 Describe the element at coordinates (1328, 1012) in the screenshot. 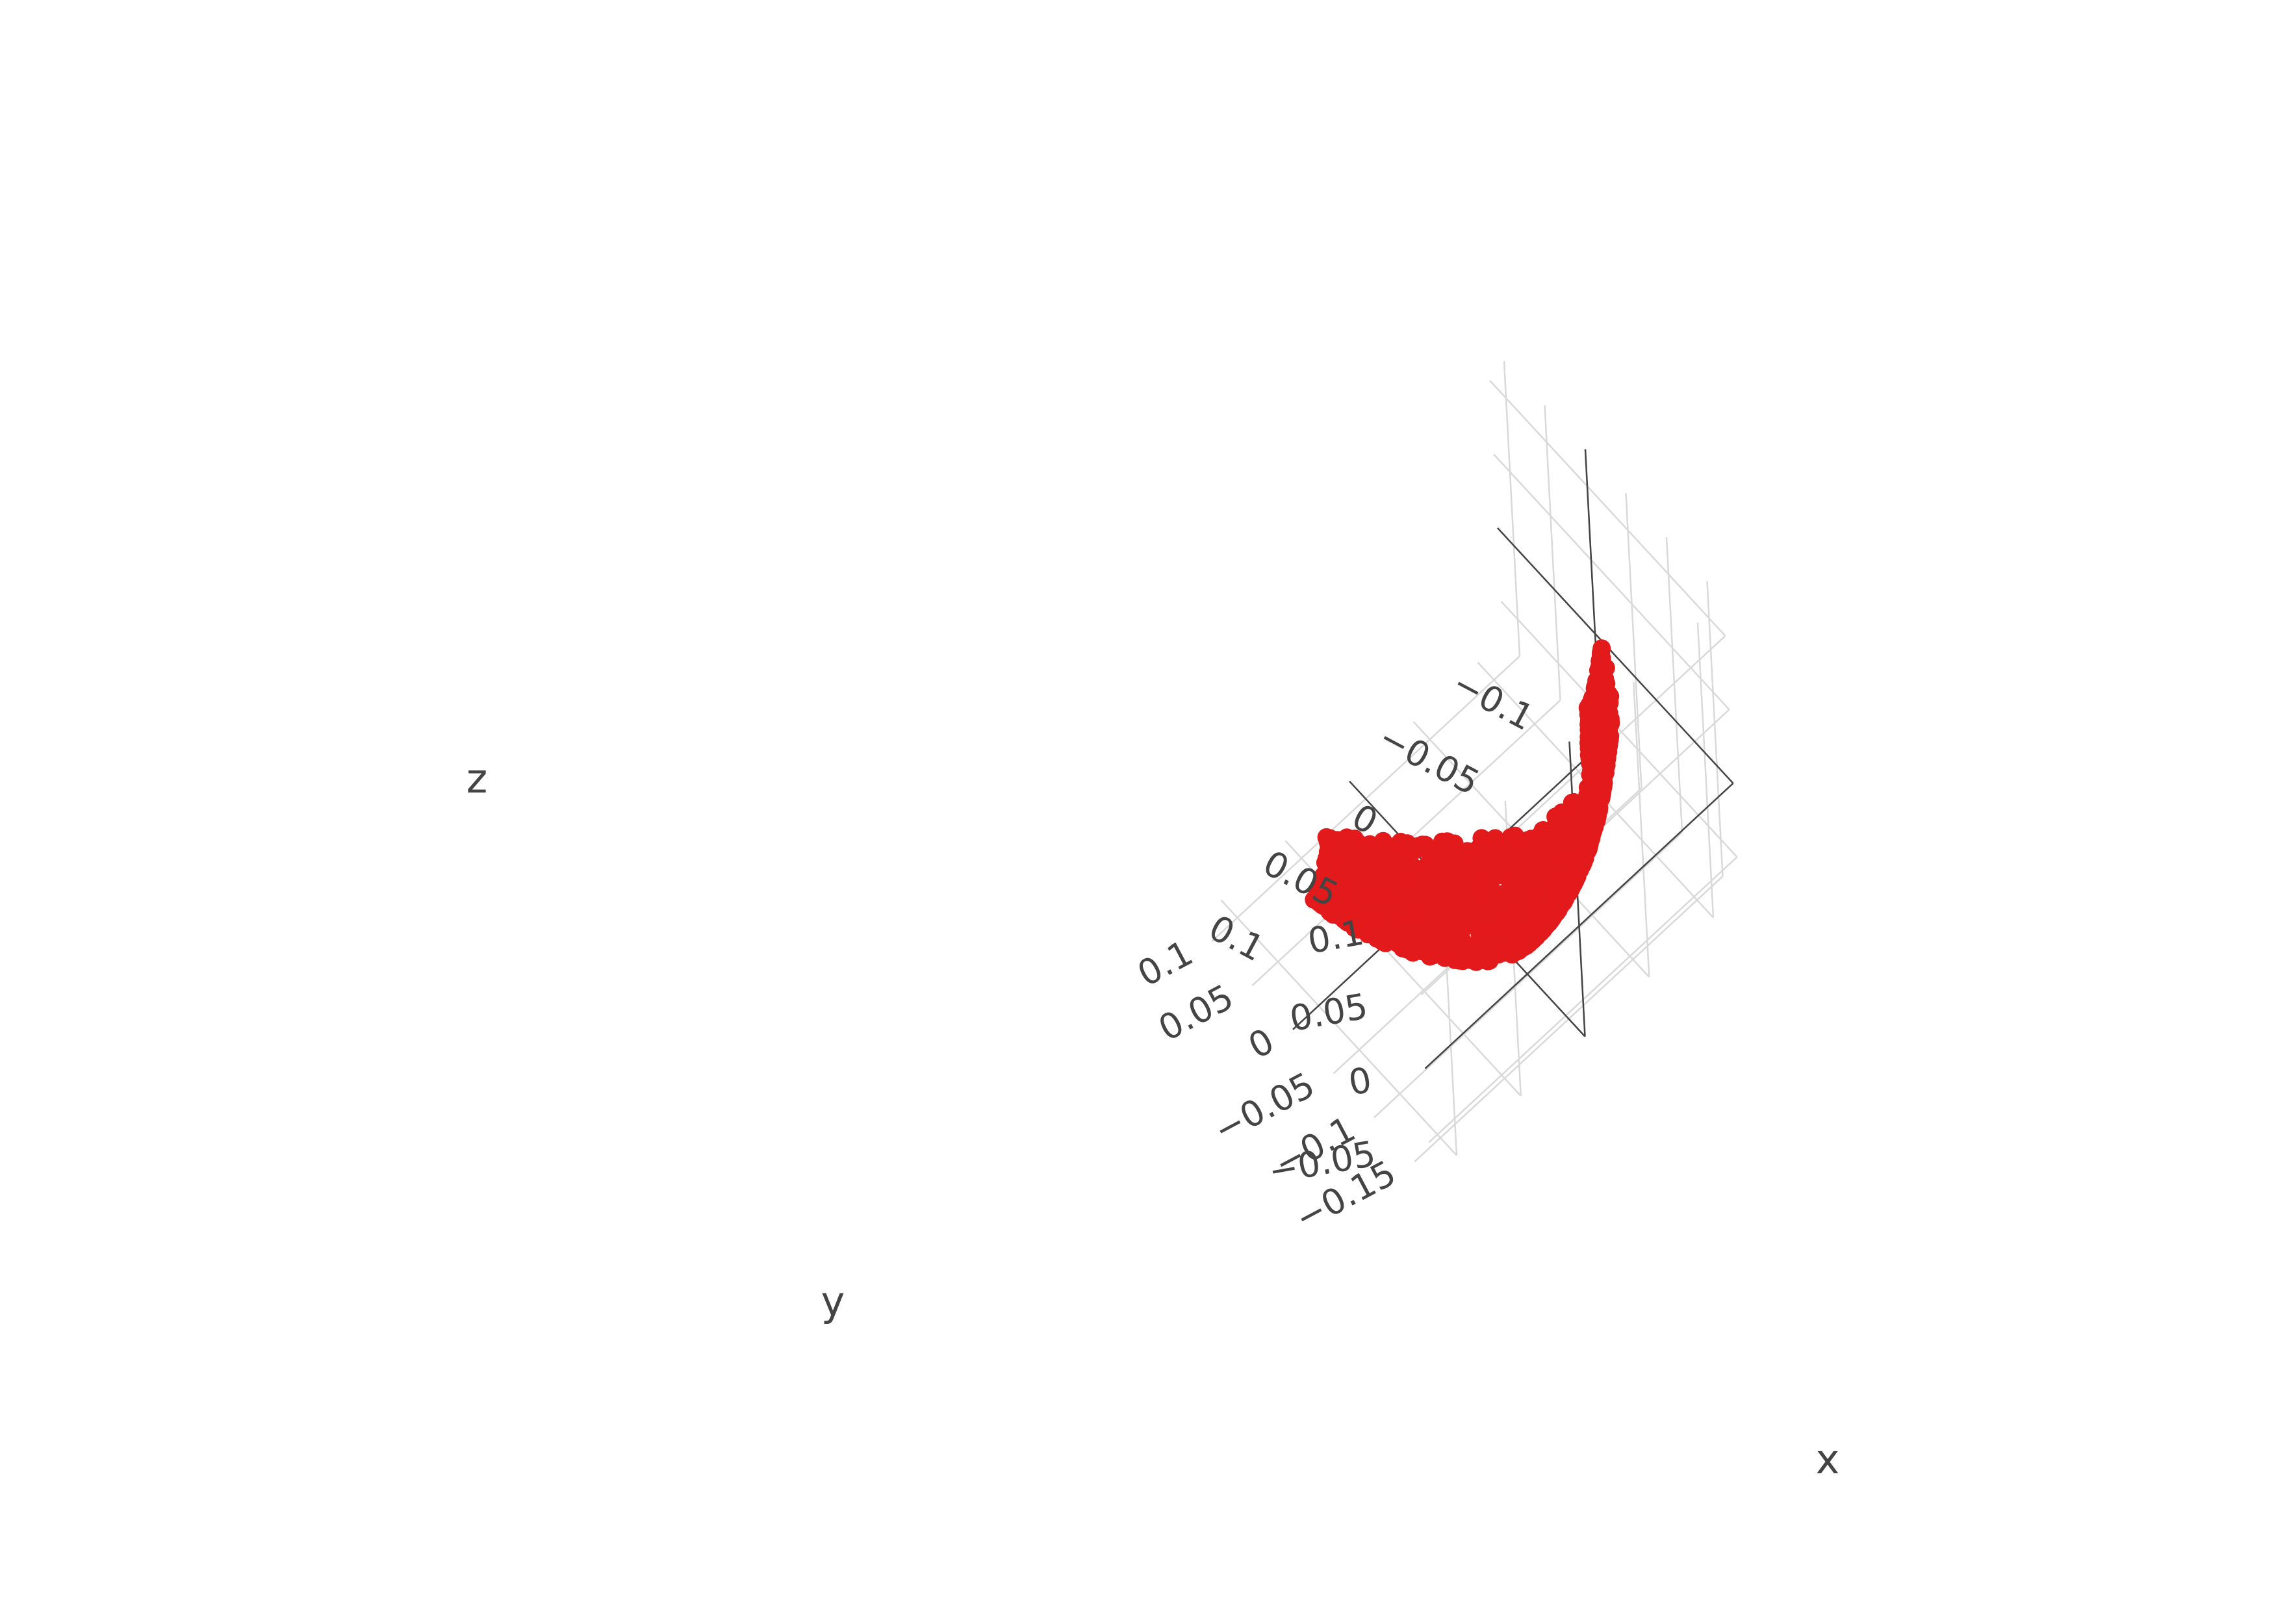

I see `z-tick-label: 0.05` at that location.